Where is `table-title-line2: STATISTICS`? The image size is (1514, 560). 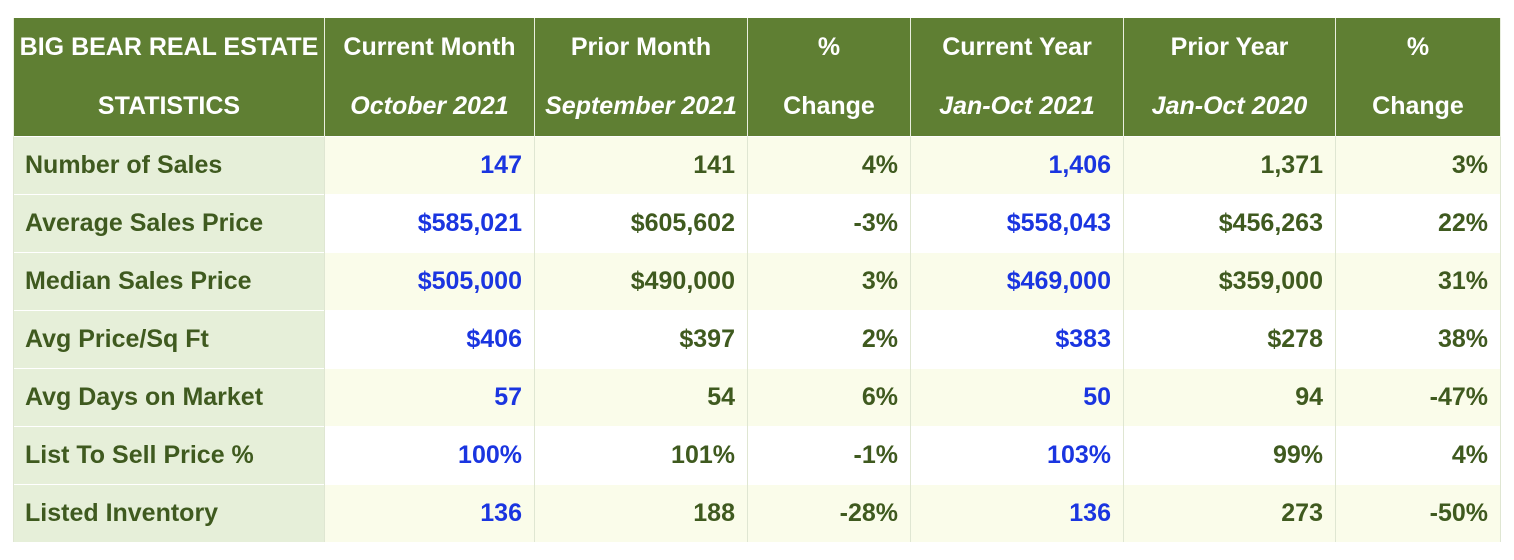 table-title-line2: STATISTICS is located at coordinates (169, 107).